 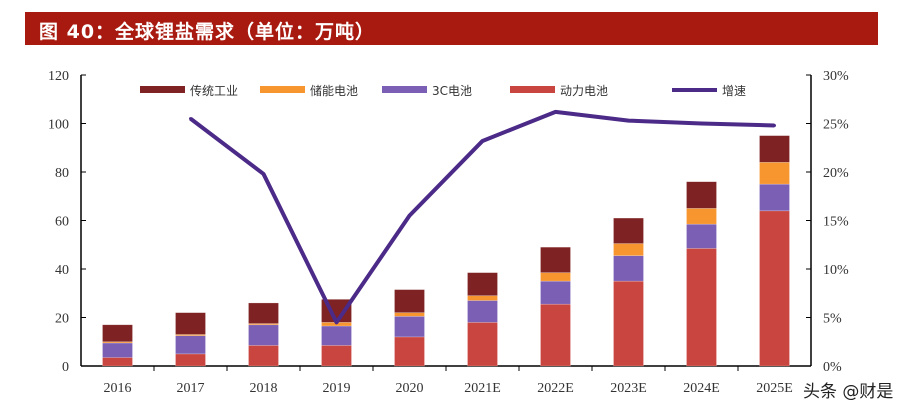 What do you see at coordinates (118, 388) in the screenshot?
I see `x-tick-label: 2016` at bounding box center [118, 388].